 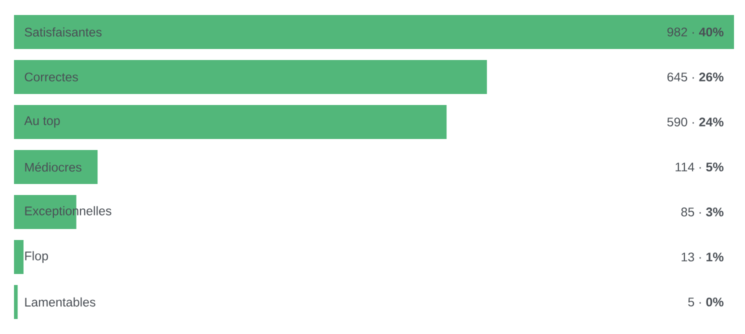 I want to click on y-tick-label: Lamentables, so click(x=60, y=302).